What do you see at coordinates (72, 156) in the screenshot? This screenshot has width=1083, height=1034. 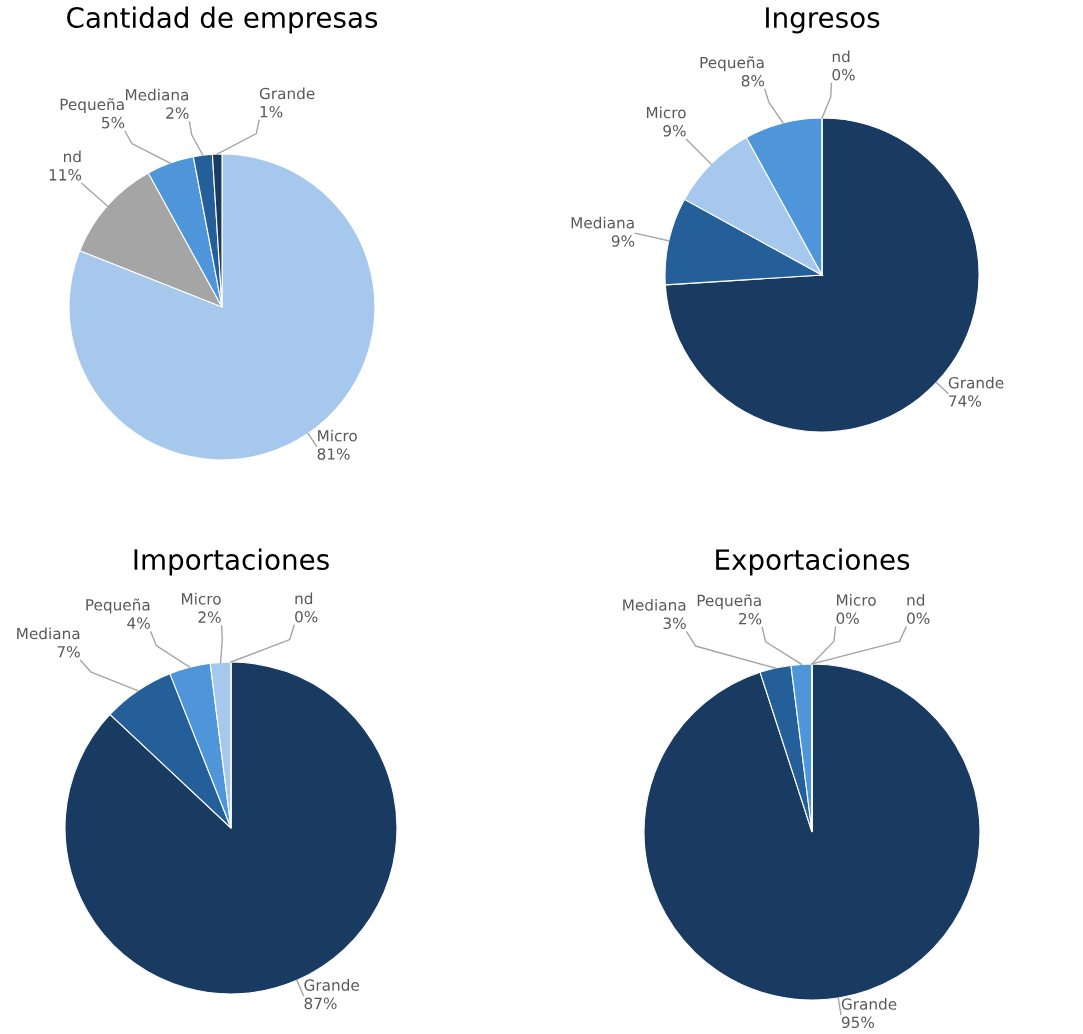 I see `slice-label: nd` at bounding box center [72, 156].